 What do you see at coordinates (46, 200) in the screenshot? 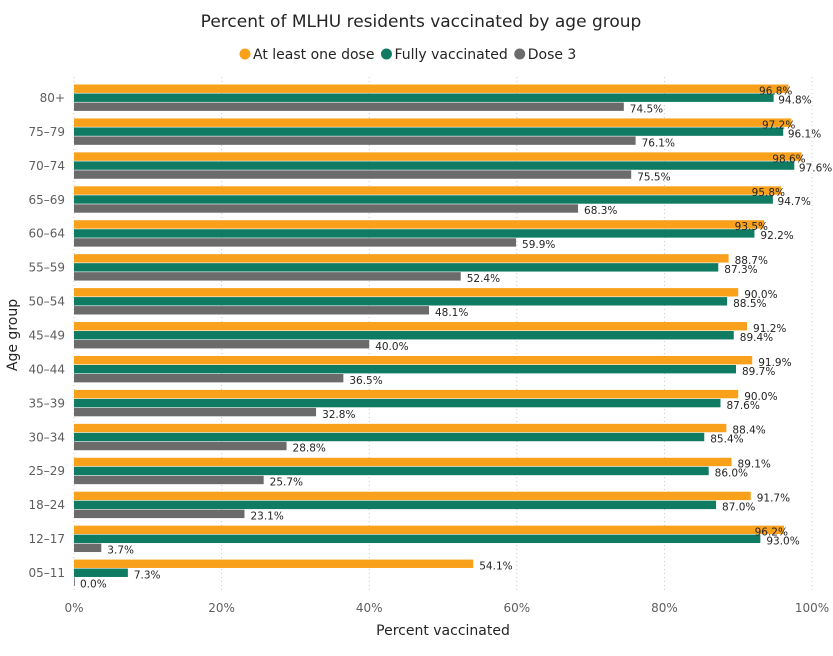
I see `y-tick-label: 65–69` at bounding box center [46, 200].